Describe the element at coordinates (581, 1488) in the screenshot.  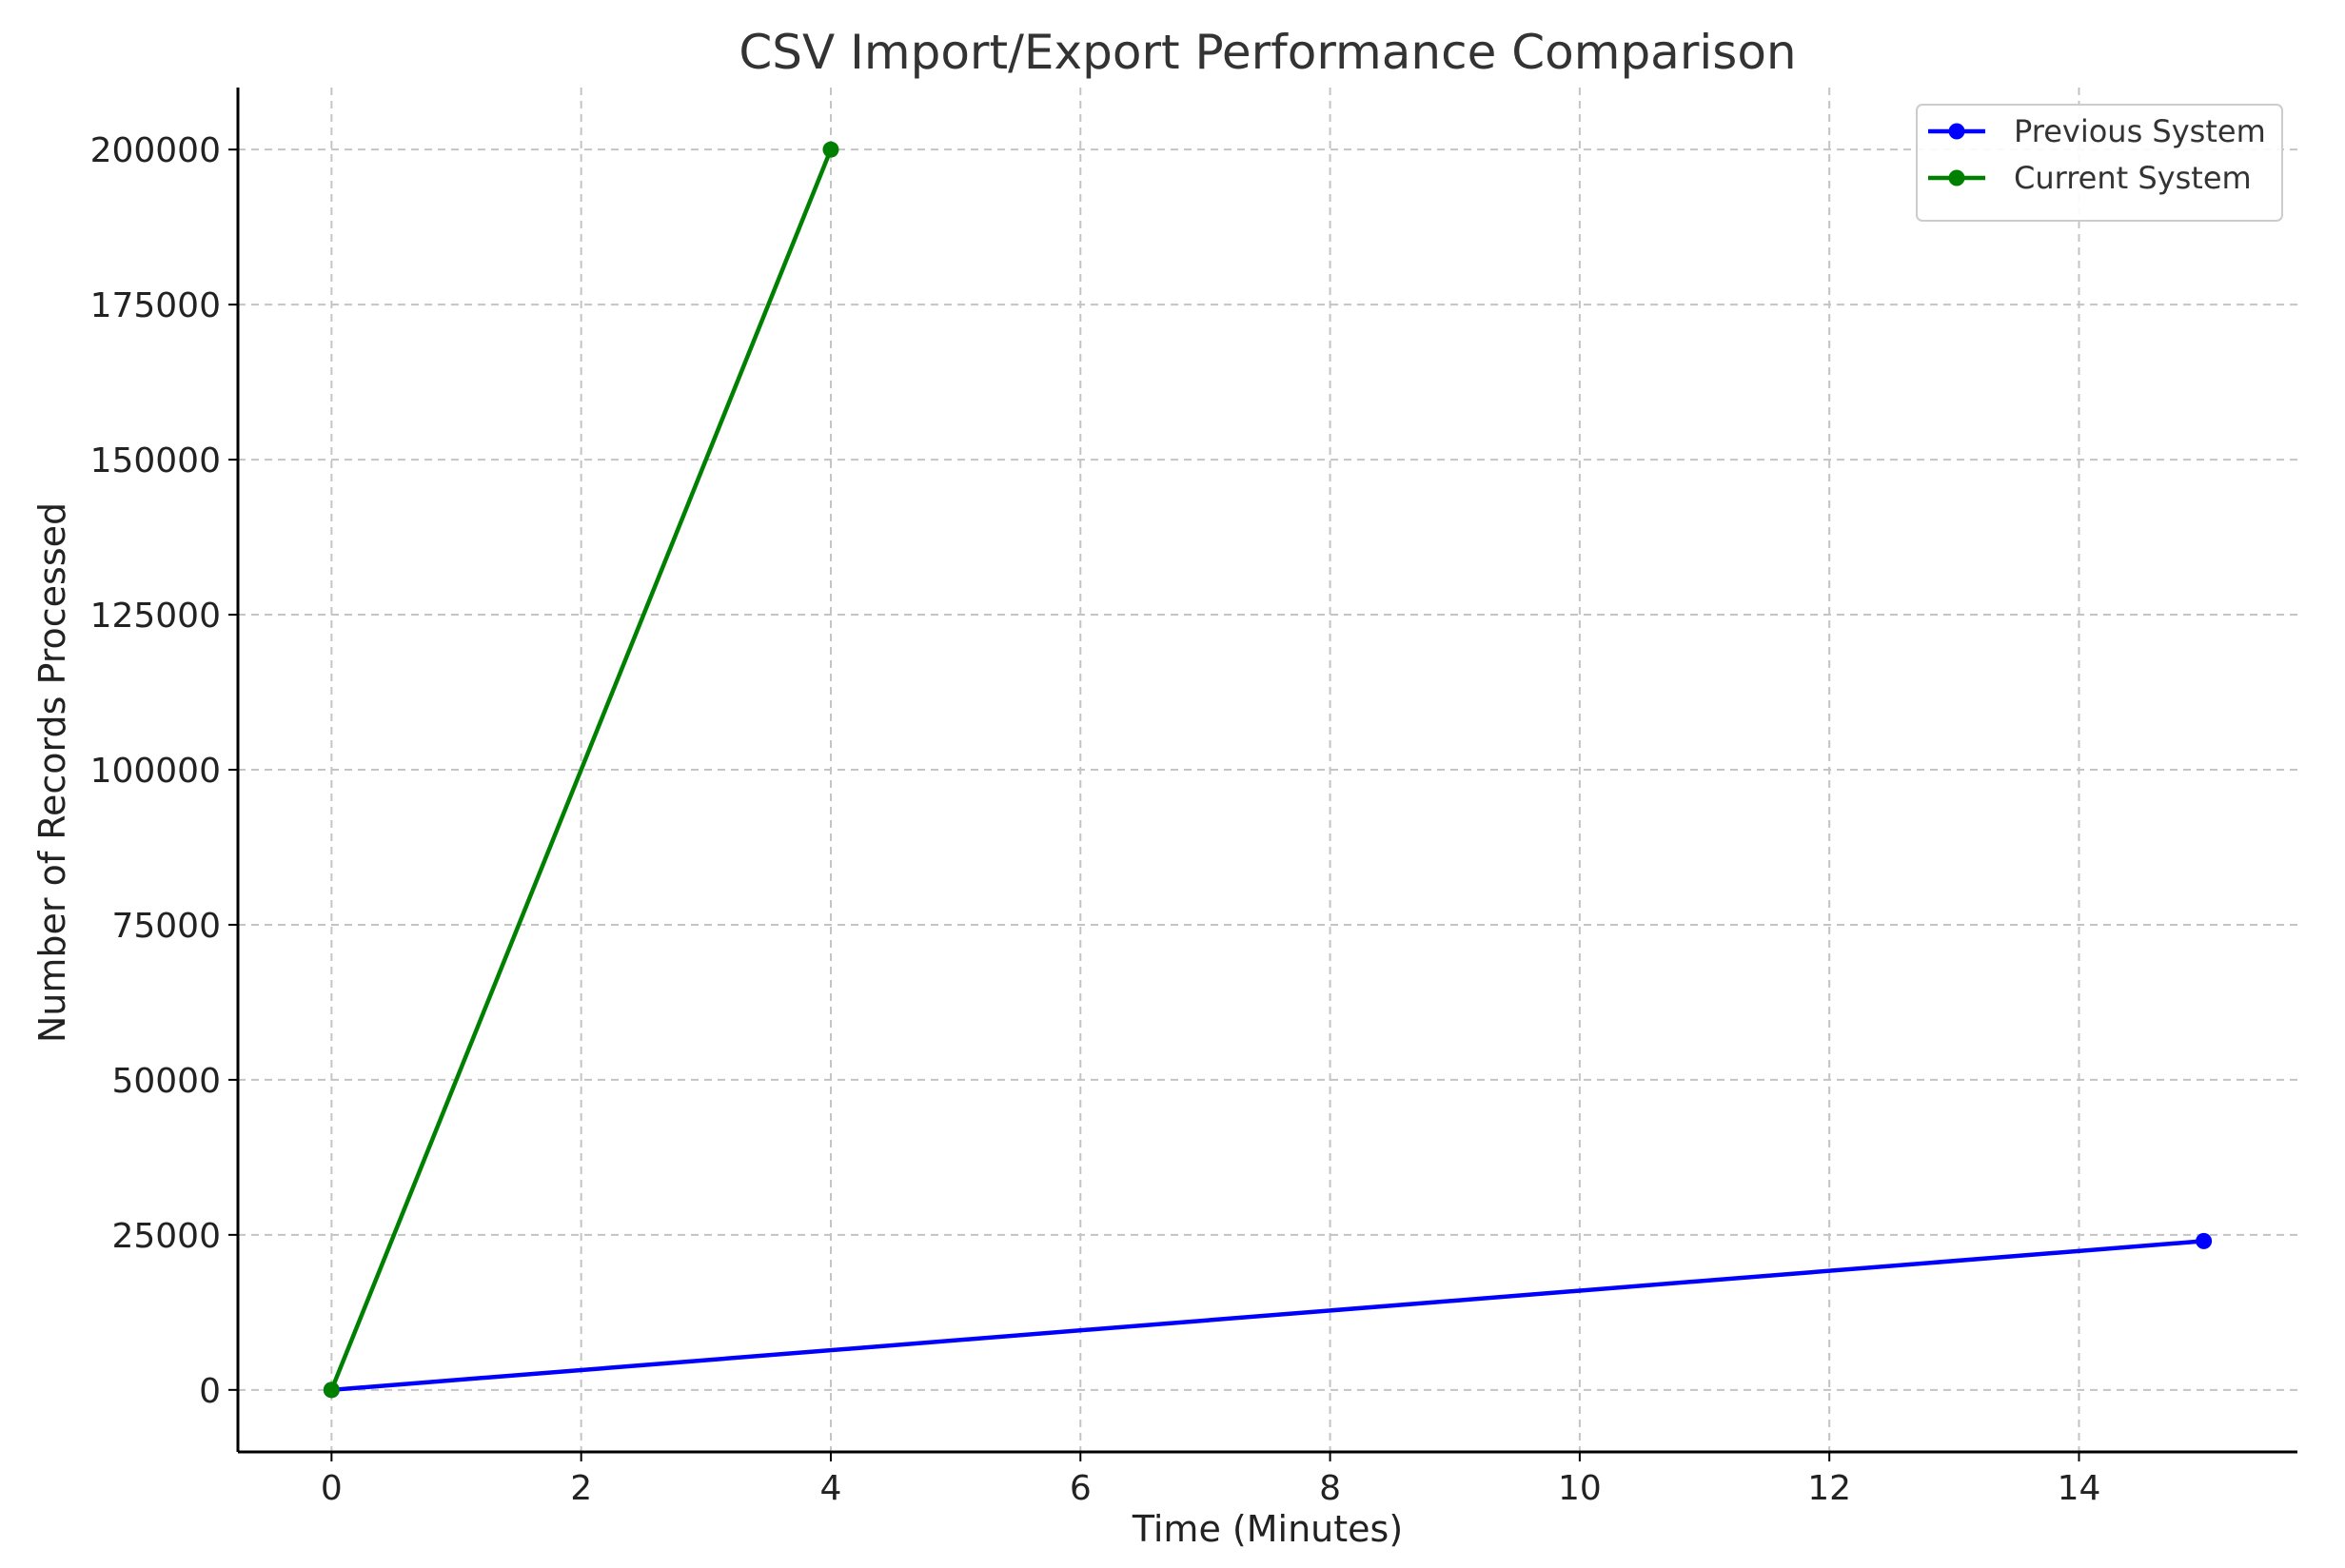
I see `x-tick-label: 2` at that location.